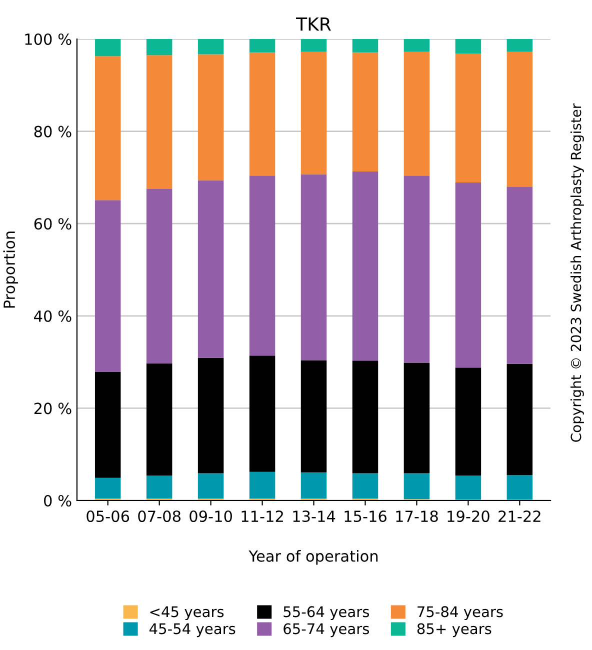  What do you see at coordinates (211, 516) in the screenshot?
I see `x-tick-label: 09-10` at bounding box center [211, 516].